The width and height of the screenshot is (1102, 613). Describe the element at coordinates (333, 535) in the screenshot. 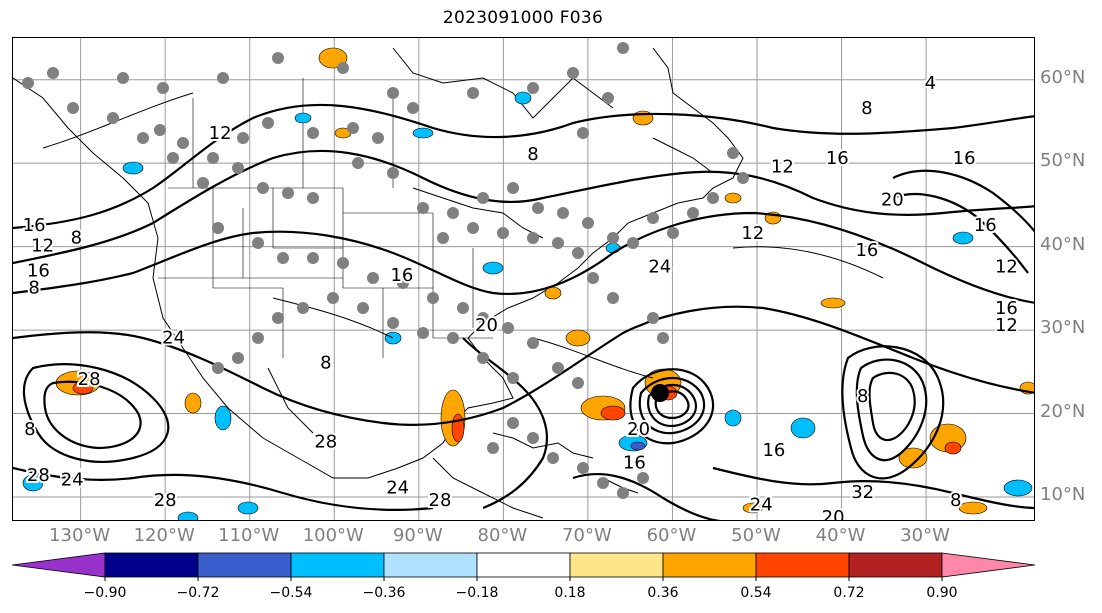

I see `longitude-label: 100°W` at that location.